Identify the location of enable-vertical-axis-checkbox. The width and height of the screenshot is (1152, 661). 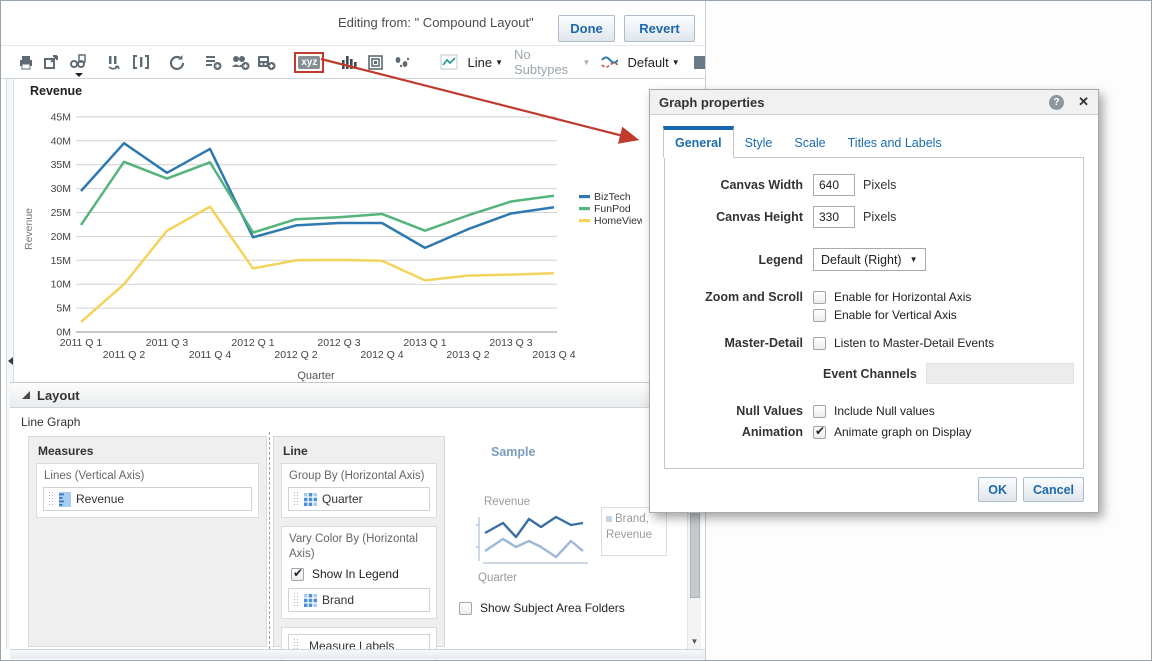
(819, 315).